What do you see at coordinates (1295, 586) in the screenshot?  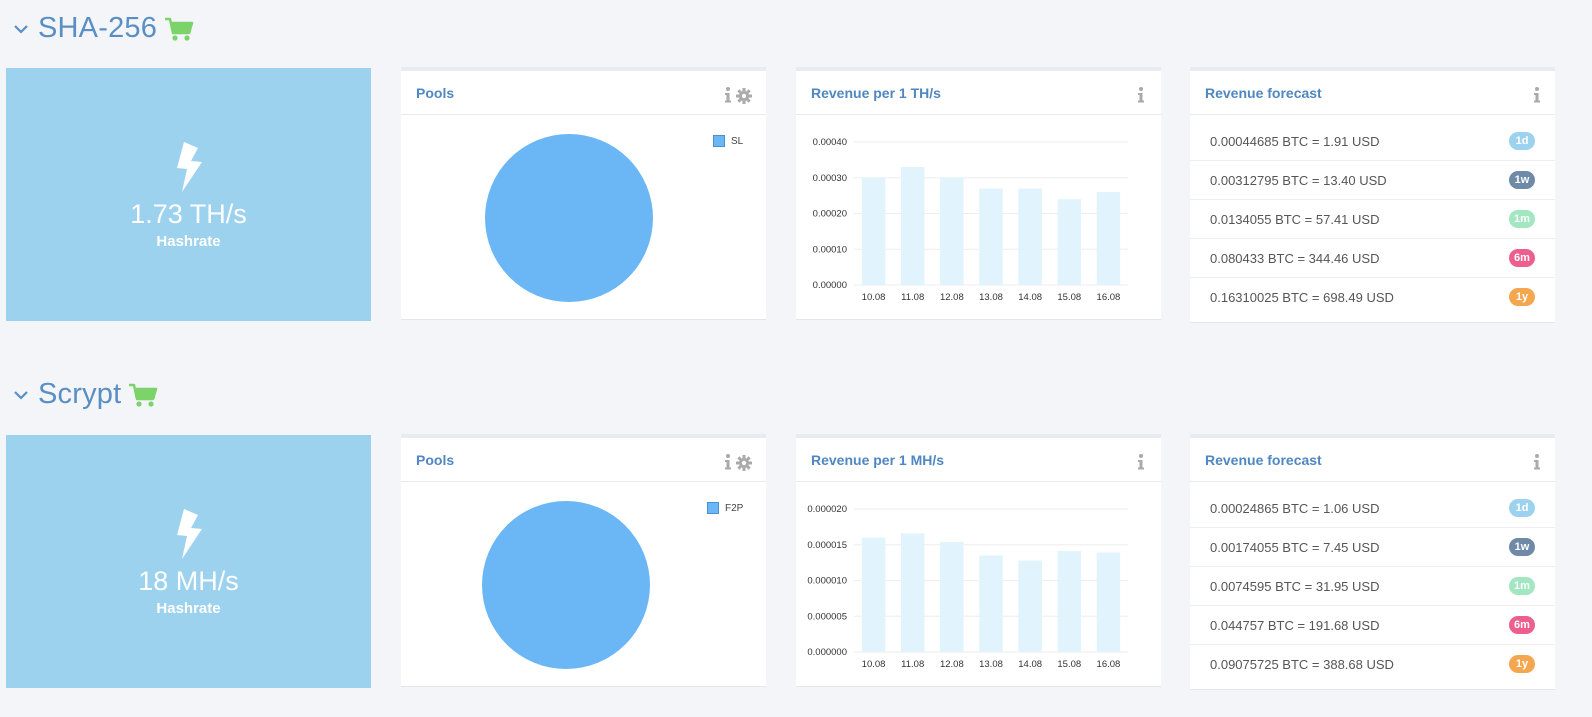 I see `forecast-value: 0.0074595 BTC = 31.95 USD` at bounding box center [1295, 586].